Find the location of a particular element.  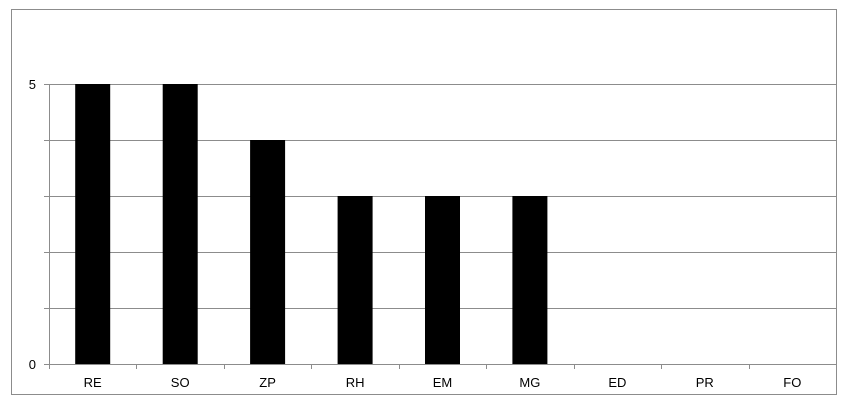

x-category-labels: RE SO ZP RH EM MG ED PR FO is located at coordinates (443, 382).